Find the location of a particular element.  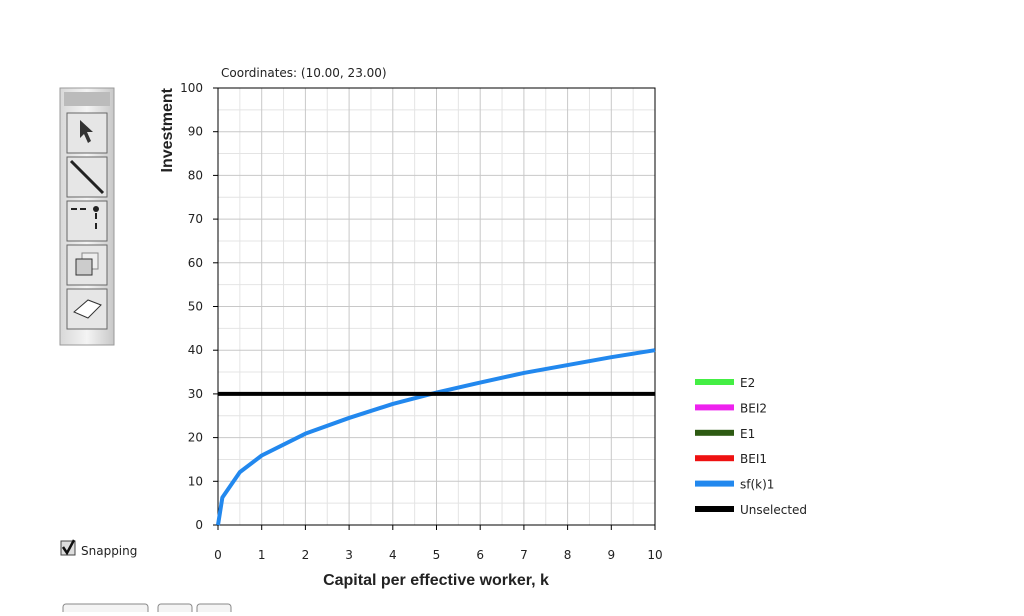

legend-label: E2 is located at coordinates (747, 383).